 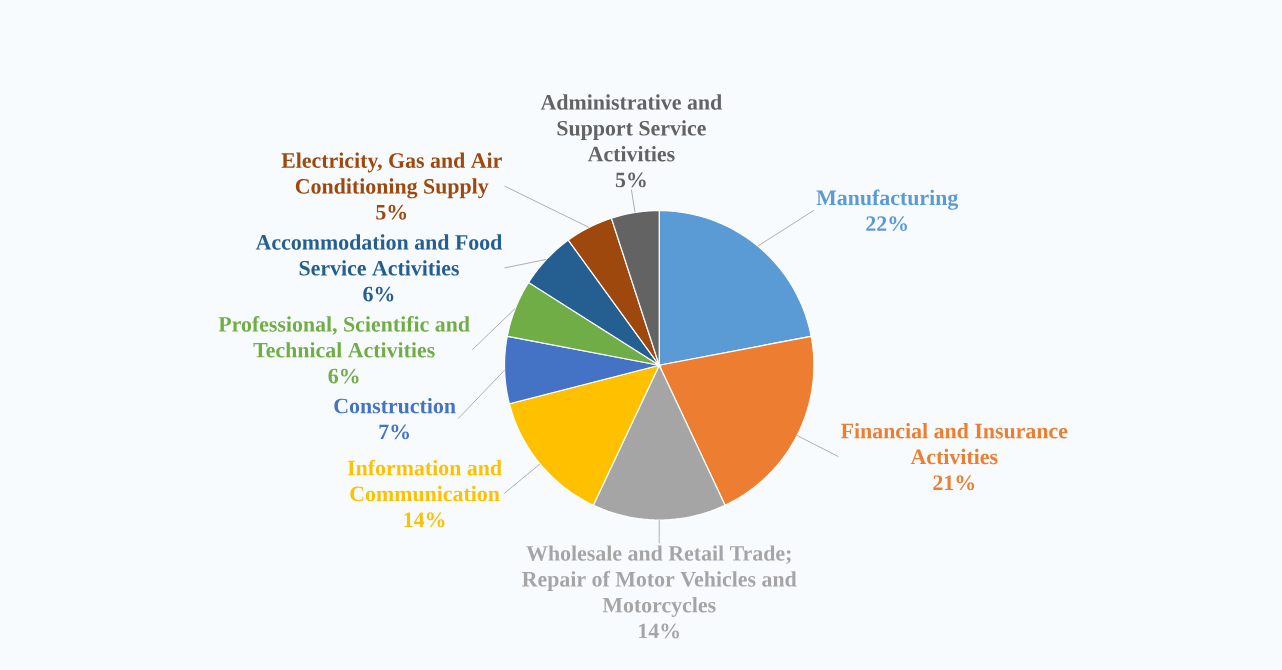 I want to click on slice-label: Wholesale and Retail Trade; Repair of Motor Vehicles and Motorcycles, so click(x=659, y=581).